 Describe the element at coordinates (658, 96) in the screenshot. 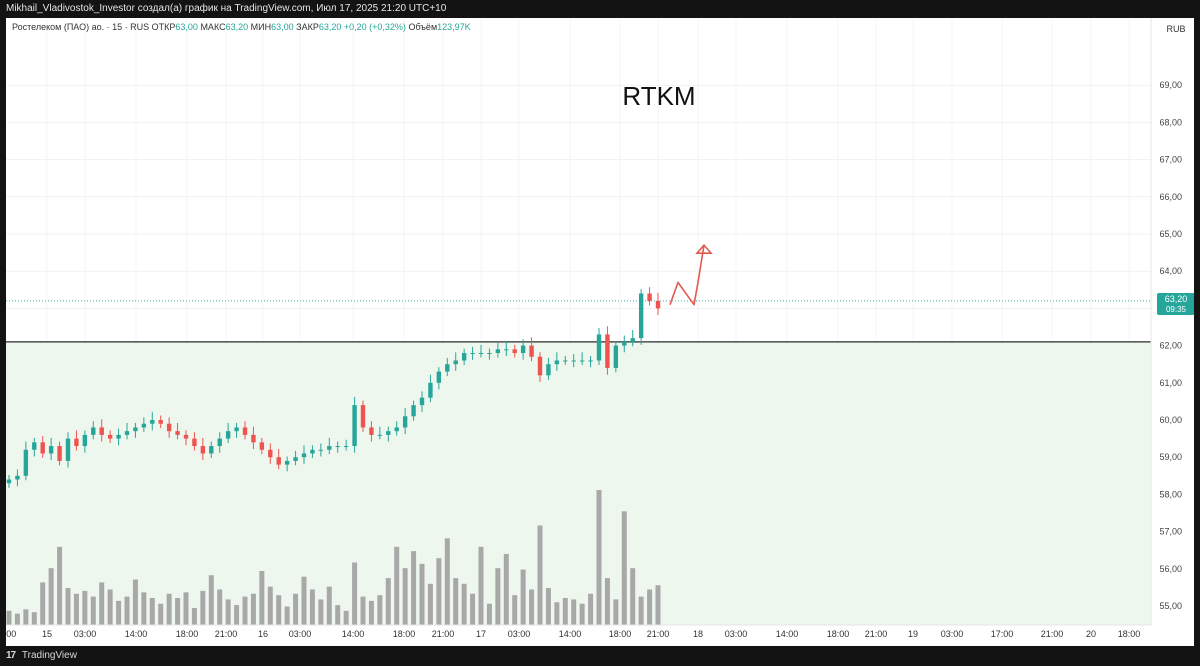

I see `ticker-annotation: RTKM` at that location.